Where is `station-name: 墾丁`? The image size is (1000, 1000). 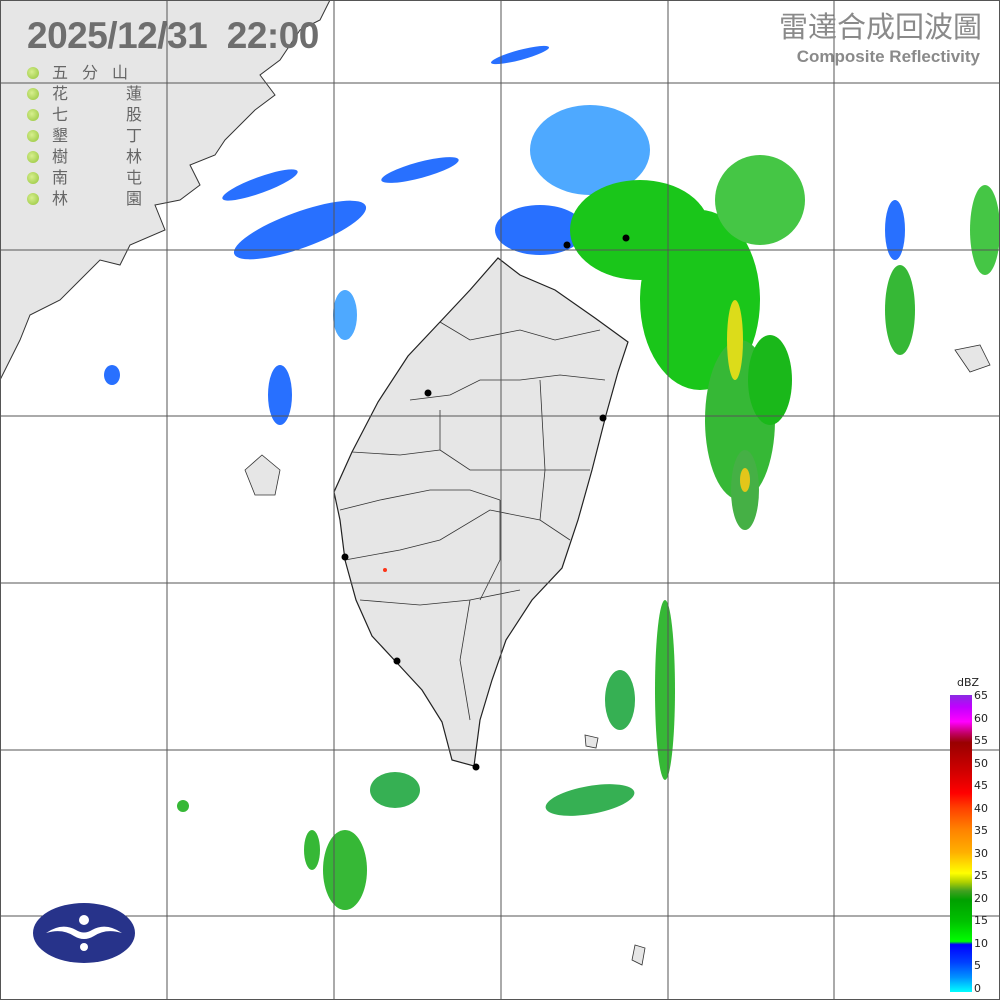 station-name: 墾丁 is located at coordinates (126, 135).